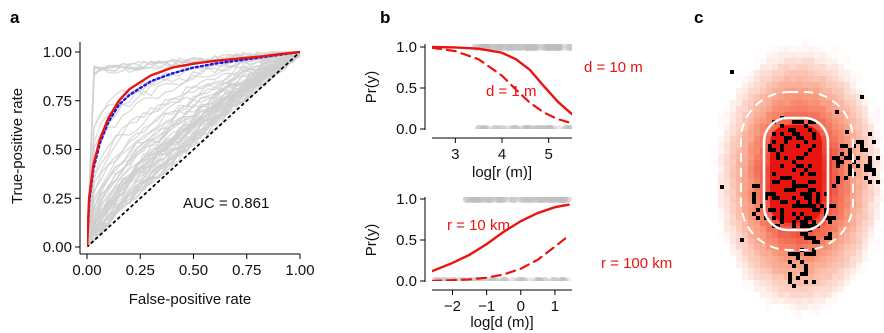 The height and width of the screenshot is (333, 884). What do you see at coordinates (61, 150) in the screenshot?
I see `y-ticks: 0.000.250.500.751.00` at bounding box center [61, 150].